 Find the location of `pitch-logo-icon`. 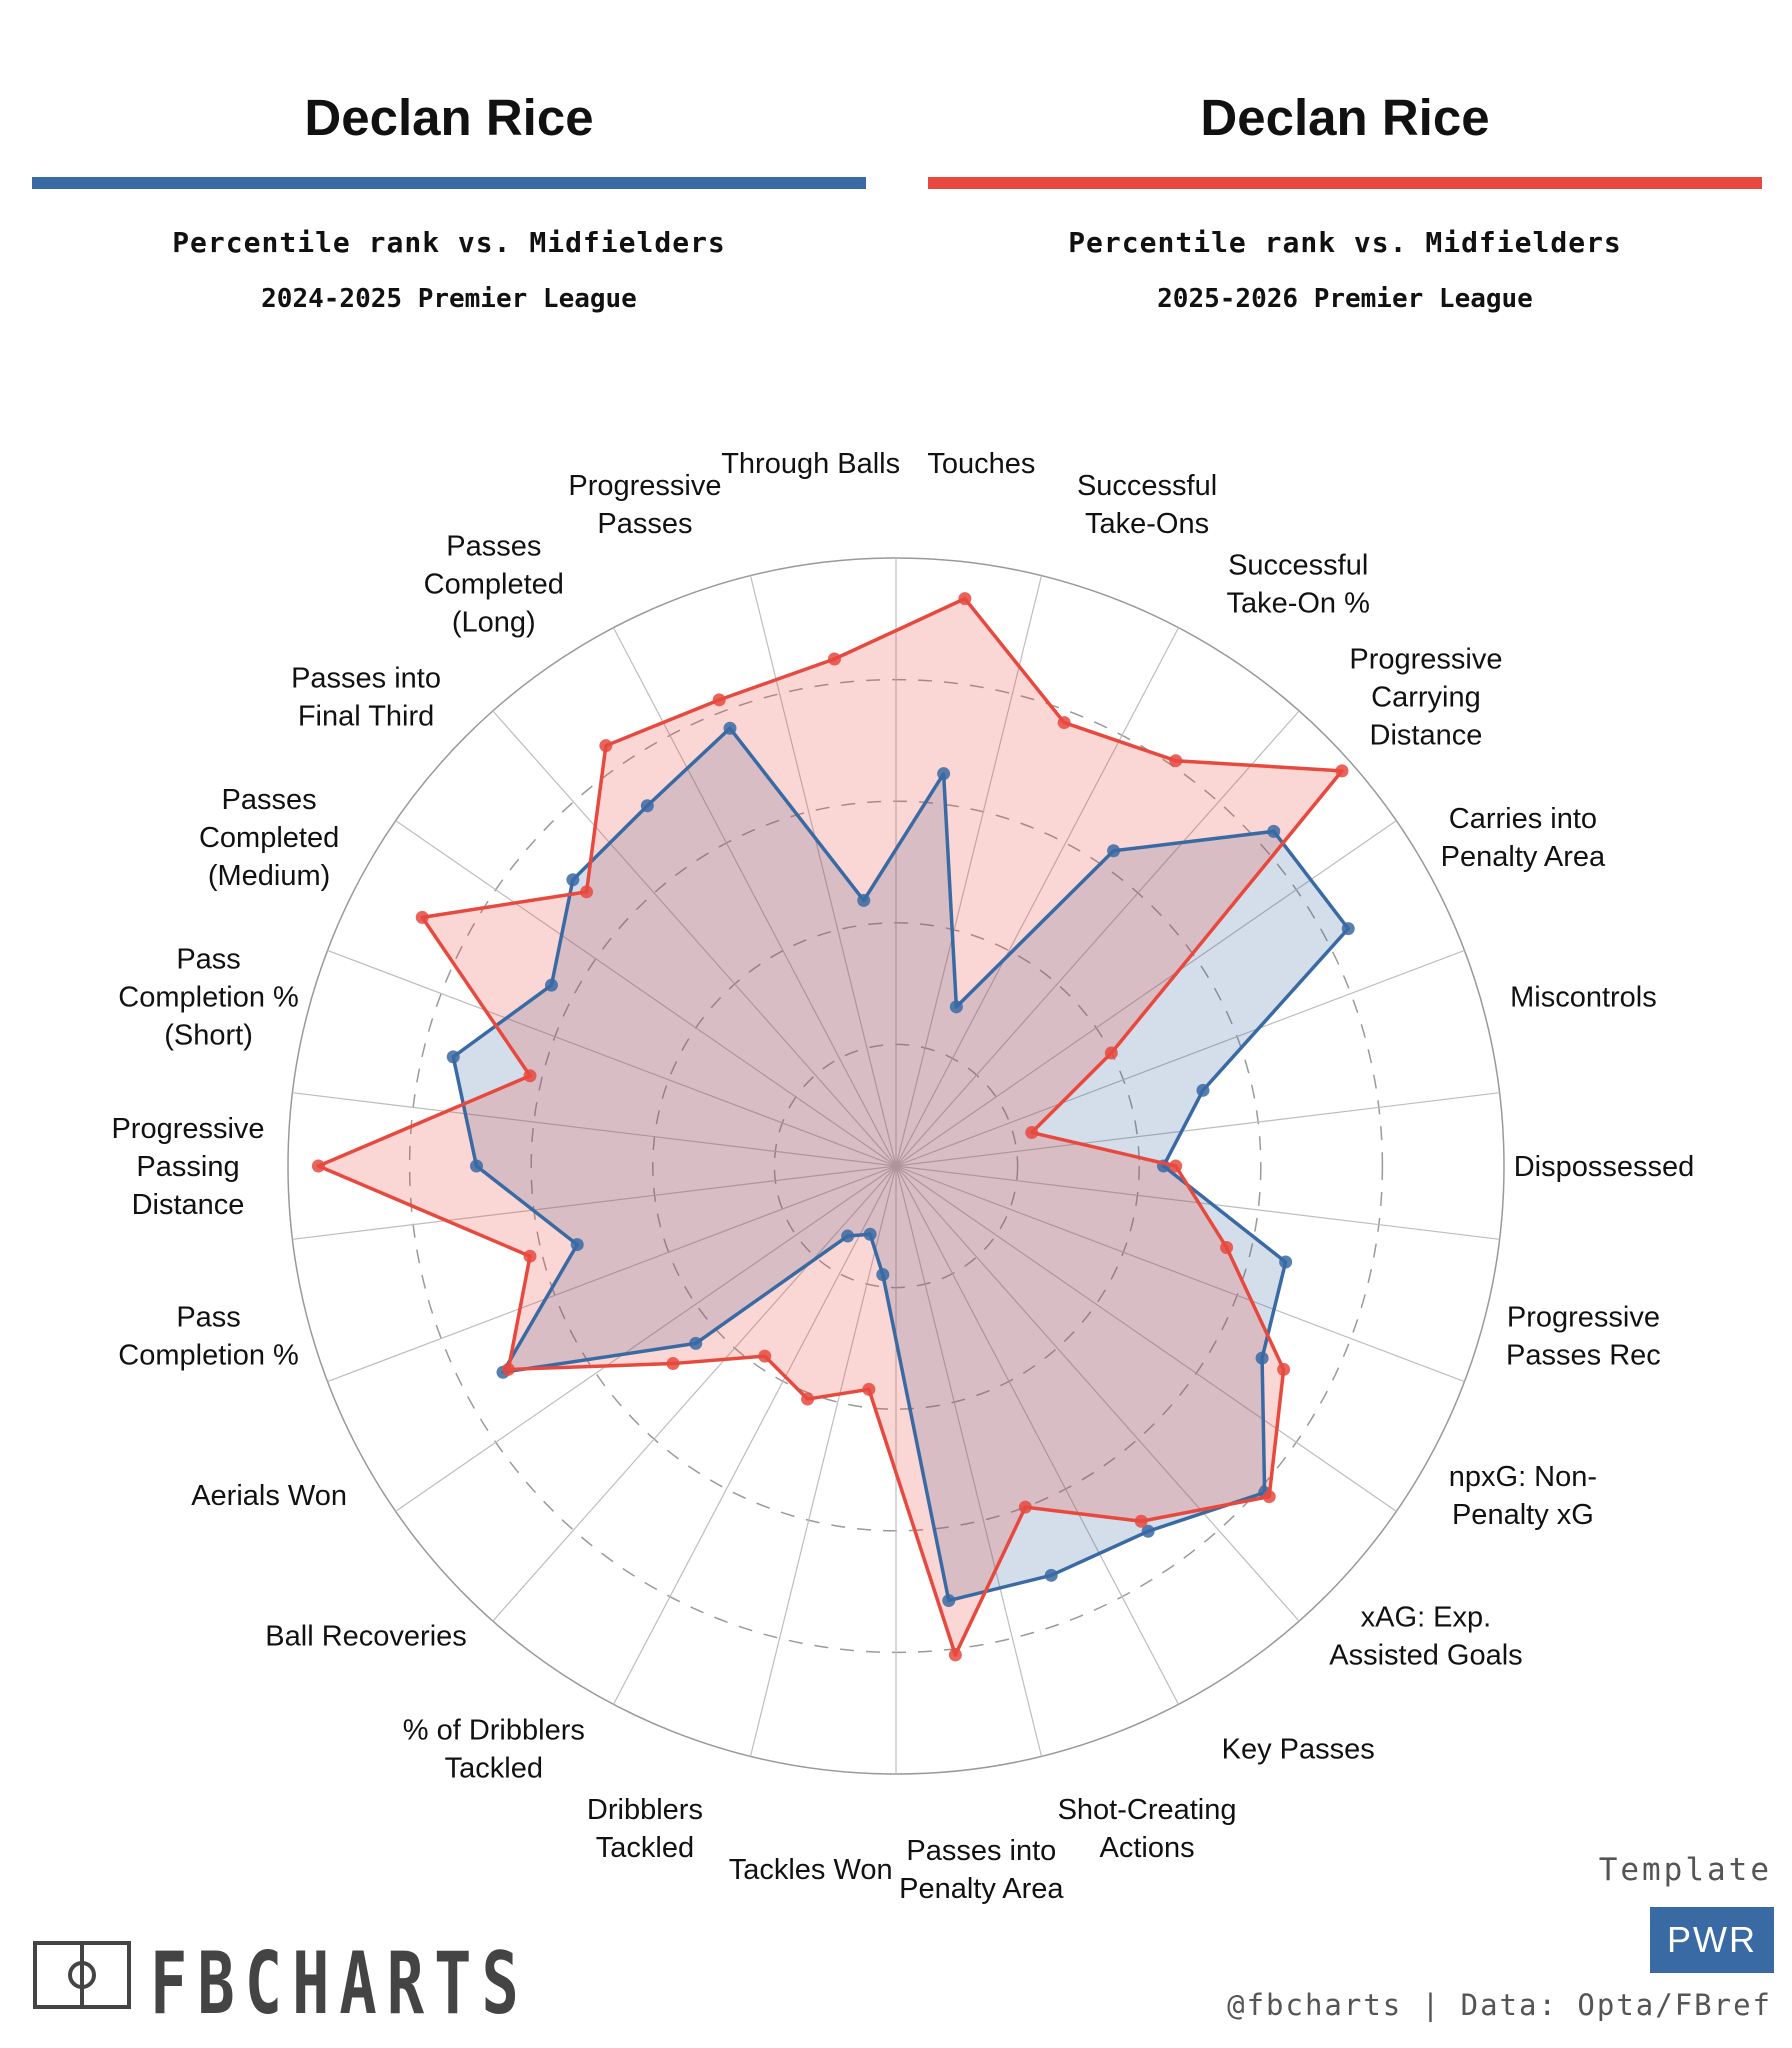

pitch-logo-icon is located at coordinates (82, 1975).